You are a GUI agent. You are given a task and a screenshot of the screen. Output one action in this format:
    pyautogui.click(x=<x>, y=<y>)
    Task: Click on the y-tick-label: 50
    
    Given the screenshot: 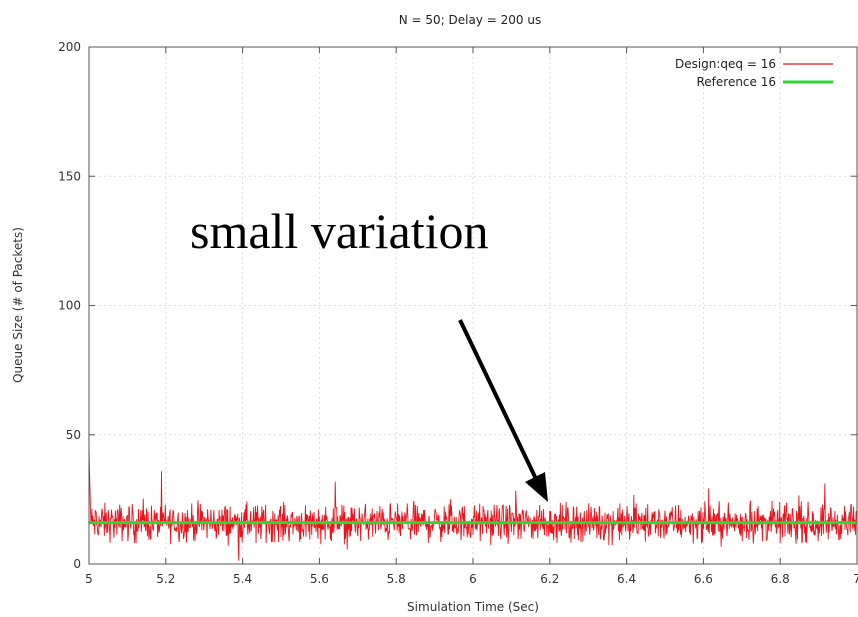 What is the action you would take?
    pyautogui.click(x=73, y=435)
    